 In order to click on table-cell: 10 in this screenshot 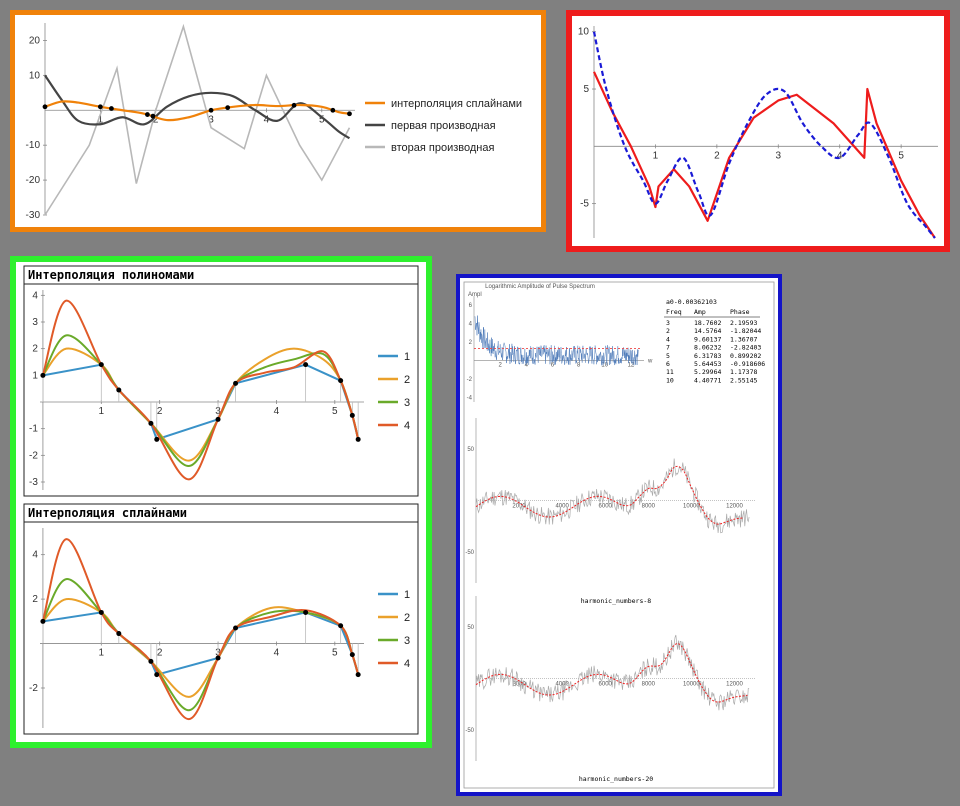, I will do `click(670, 380)`.